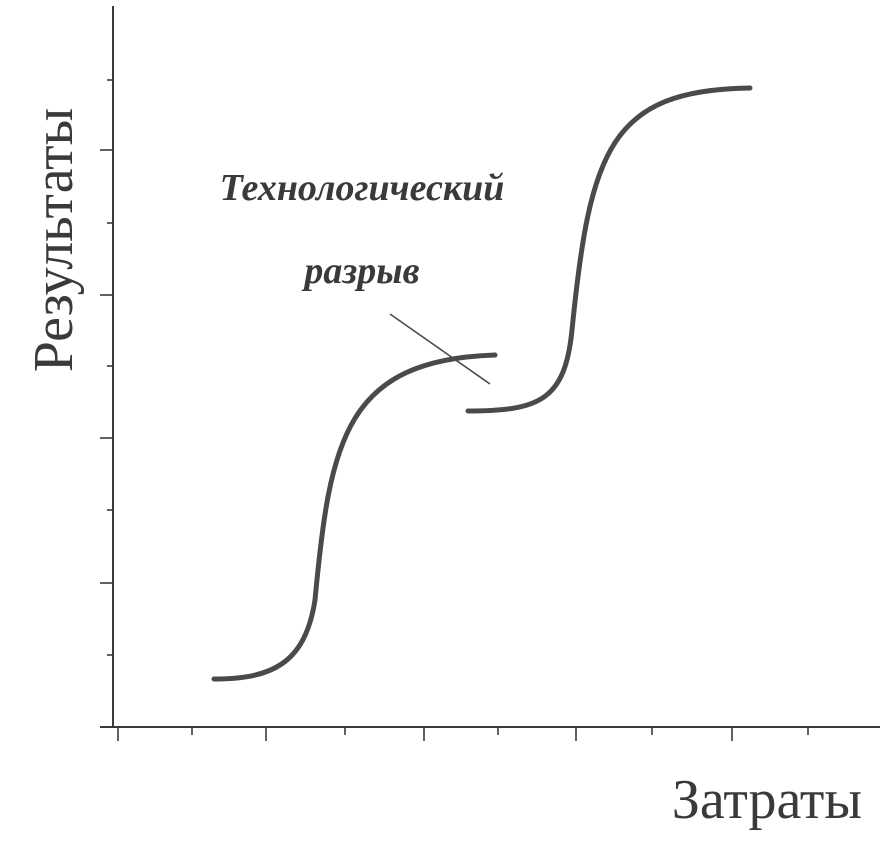 The width and height of the screenshot is (885, 850). What do you see at coordinates (362, 188) in the screenshot?
I see `annotation-line-1: Технологический` at bounding box center [362, 188].